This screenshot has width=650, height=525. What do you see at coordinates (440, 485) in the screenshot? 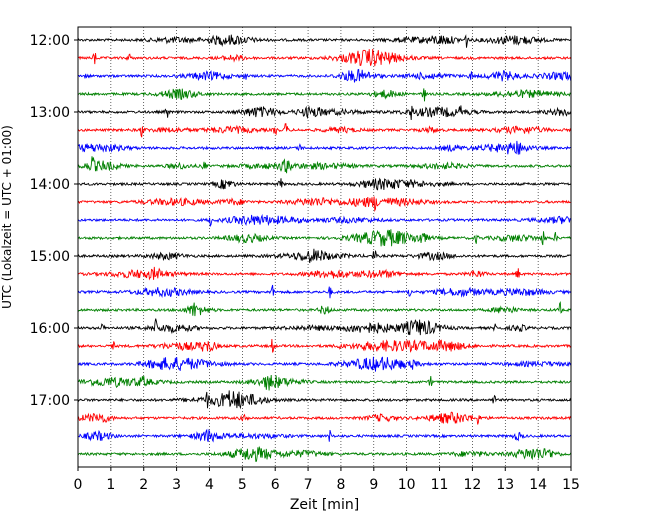
I see `x-tick-label: 11` at bounding box center [440, 485].